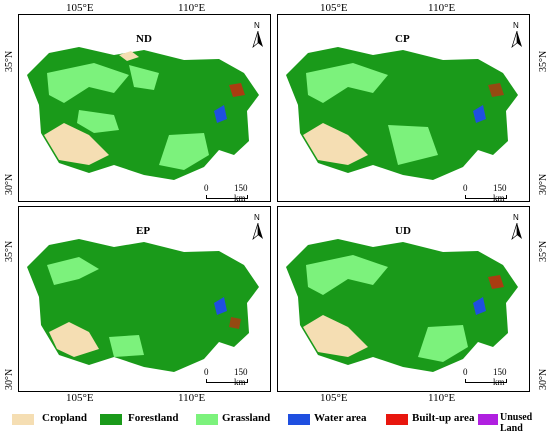 This screenshot has height=434, width=550. Describe the element at coordinates (334, 398) in the screenshot. I see `lon-label-bottom-3: 105°E` at that location.